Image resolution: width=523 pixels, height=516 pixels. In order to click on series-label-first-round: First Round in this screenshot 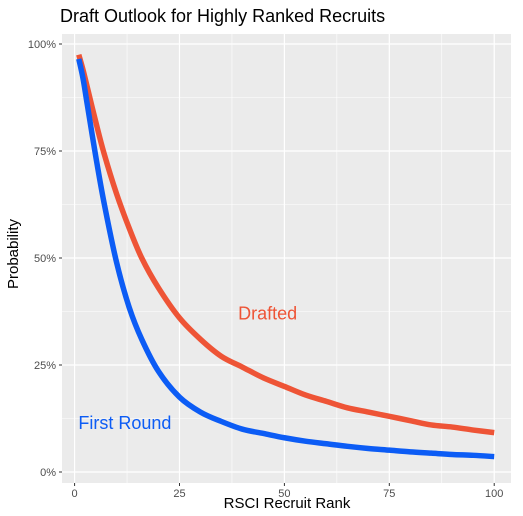, I will do `click(124, 423)`.